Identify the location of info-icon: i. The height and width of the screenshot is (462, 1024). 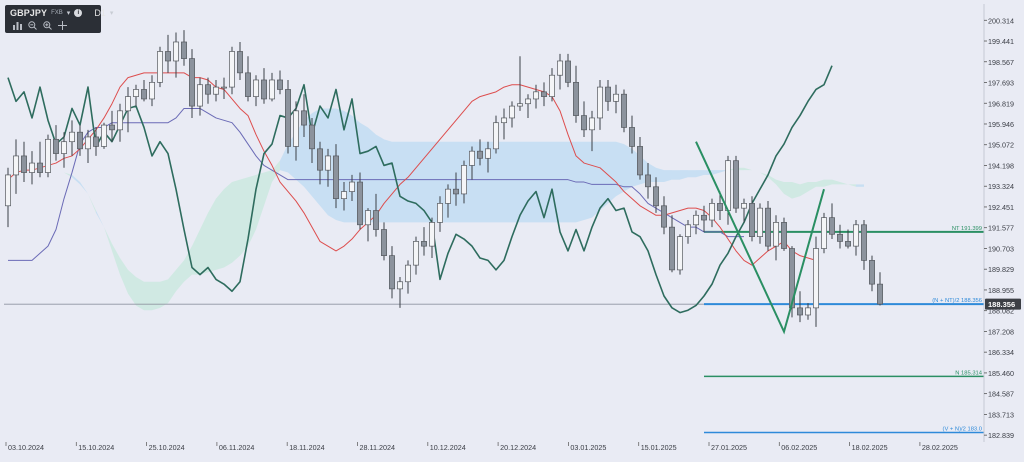
(78, 13).